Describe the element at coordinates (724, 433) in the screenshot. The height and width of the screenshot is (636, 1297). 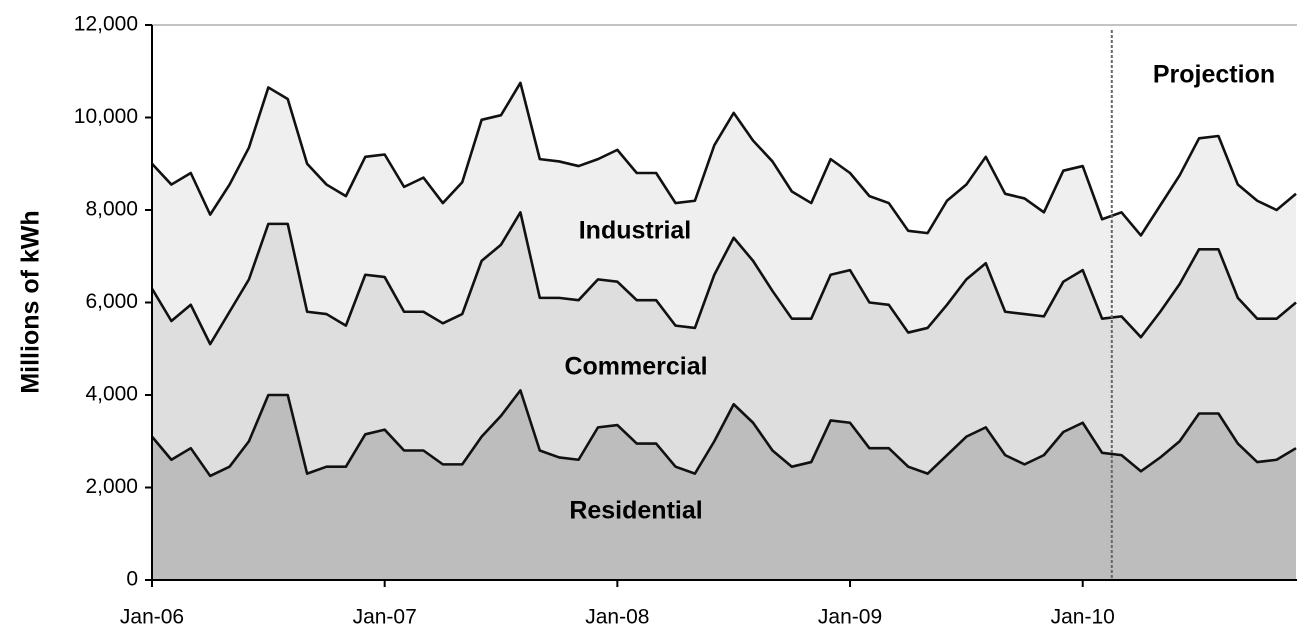
I see `series-line` at that location.